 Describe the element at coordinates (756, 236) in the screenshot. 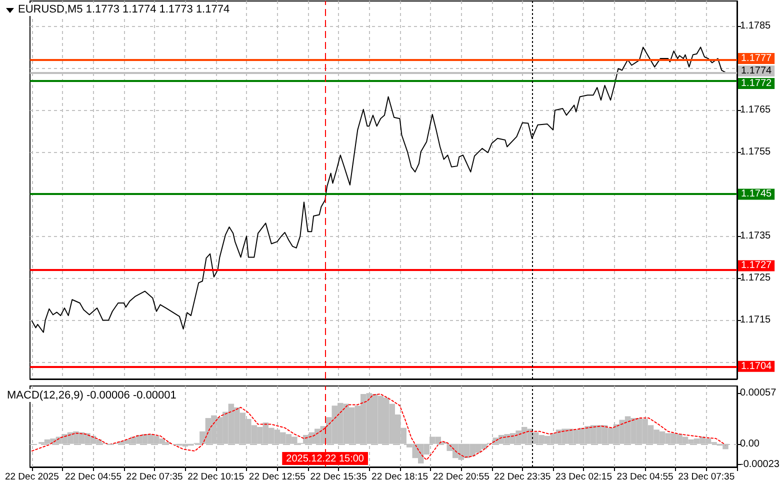

I see `y-tick-label: 1.1735` at that location.